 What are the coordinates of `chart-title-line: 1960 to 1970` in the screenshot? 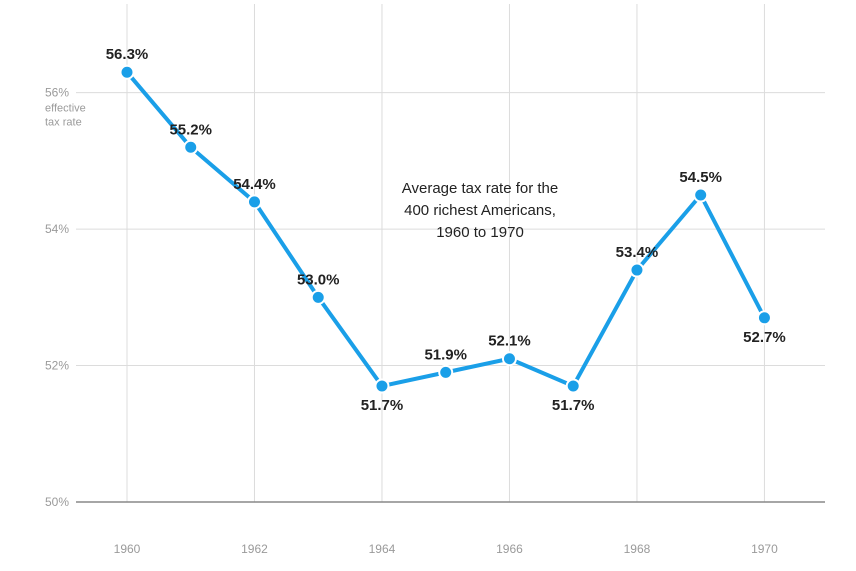 It's located at (480, 232).